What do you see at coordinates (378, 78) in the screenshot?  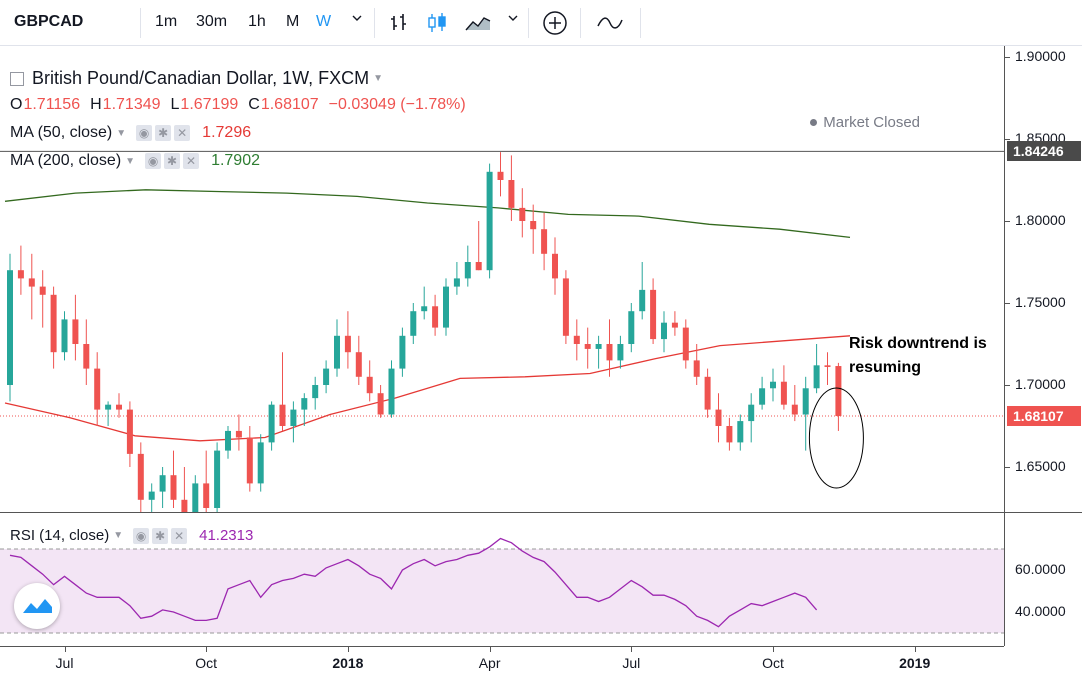 I see `legend-chevron-down-icon: ▼` at bounding box center [378, 78].